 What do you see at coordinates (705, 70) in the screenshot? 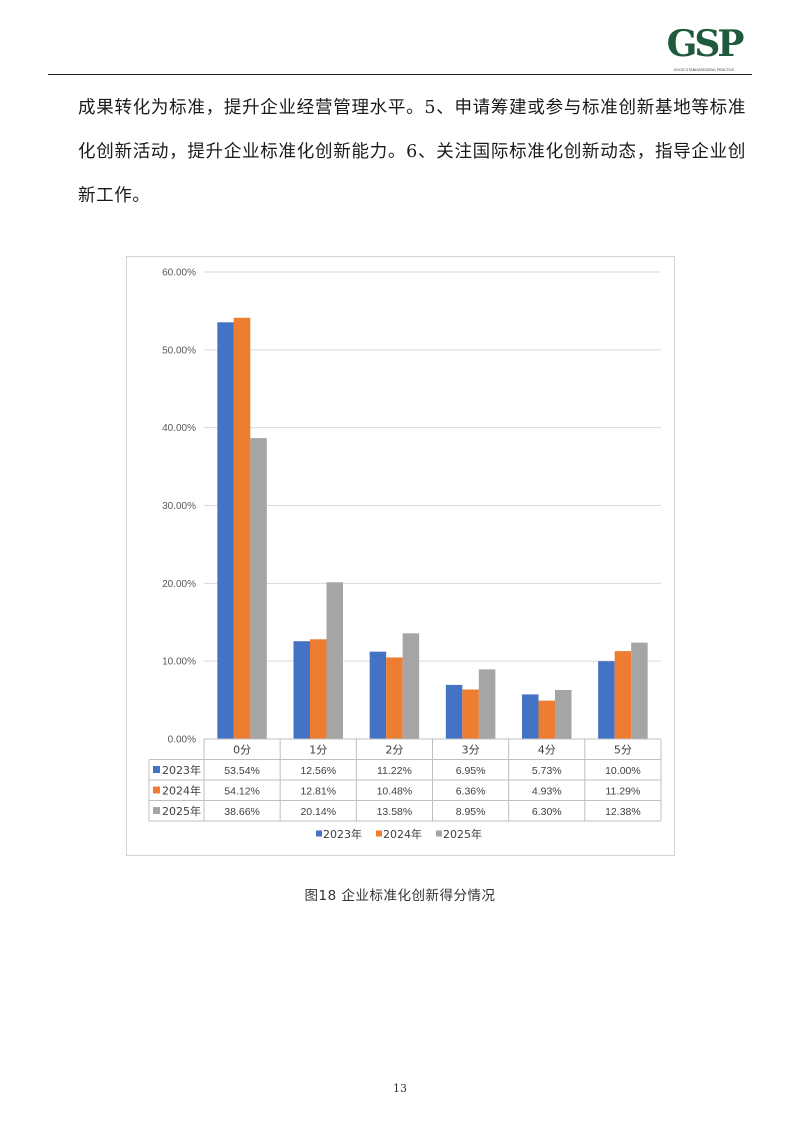
I see `logo-tagline: GOOD STANDARDIZING PRACTICE` at bounding box center [705, 70].